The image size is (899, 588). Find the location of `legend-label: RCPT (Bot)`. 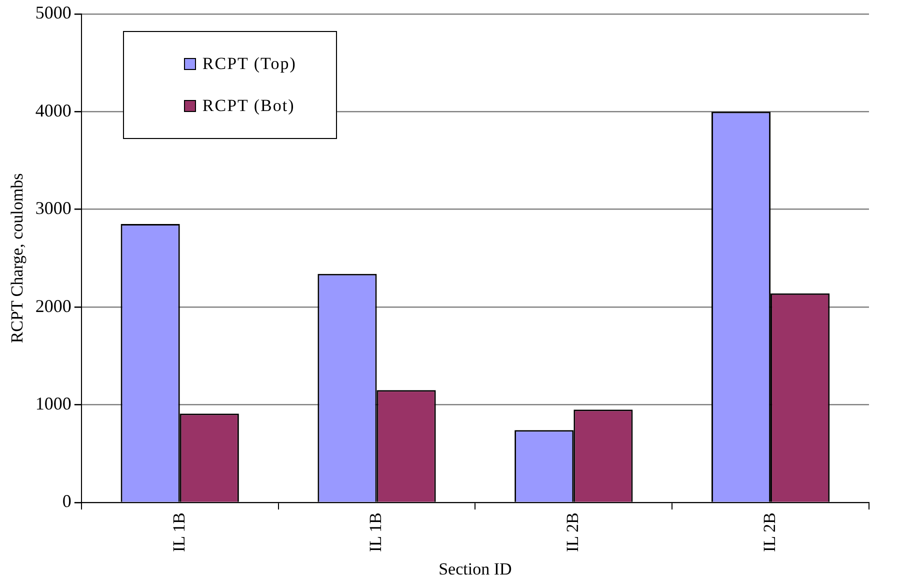

legend-label: RCPT (Bot) is located at coordinates (248, 106).